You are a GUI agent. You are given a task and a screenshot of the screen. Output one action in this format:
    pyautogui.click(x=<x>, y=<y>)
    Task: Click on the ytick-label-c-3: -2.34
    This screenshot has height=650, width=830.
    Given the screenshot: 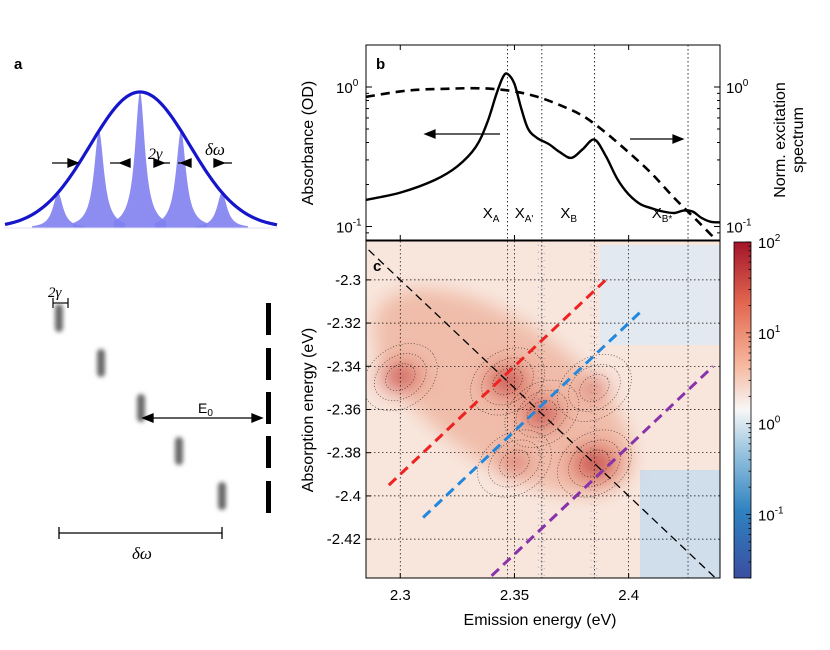 What is the action you would take?
    pyautogui.click(x=344, y=366)
    